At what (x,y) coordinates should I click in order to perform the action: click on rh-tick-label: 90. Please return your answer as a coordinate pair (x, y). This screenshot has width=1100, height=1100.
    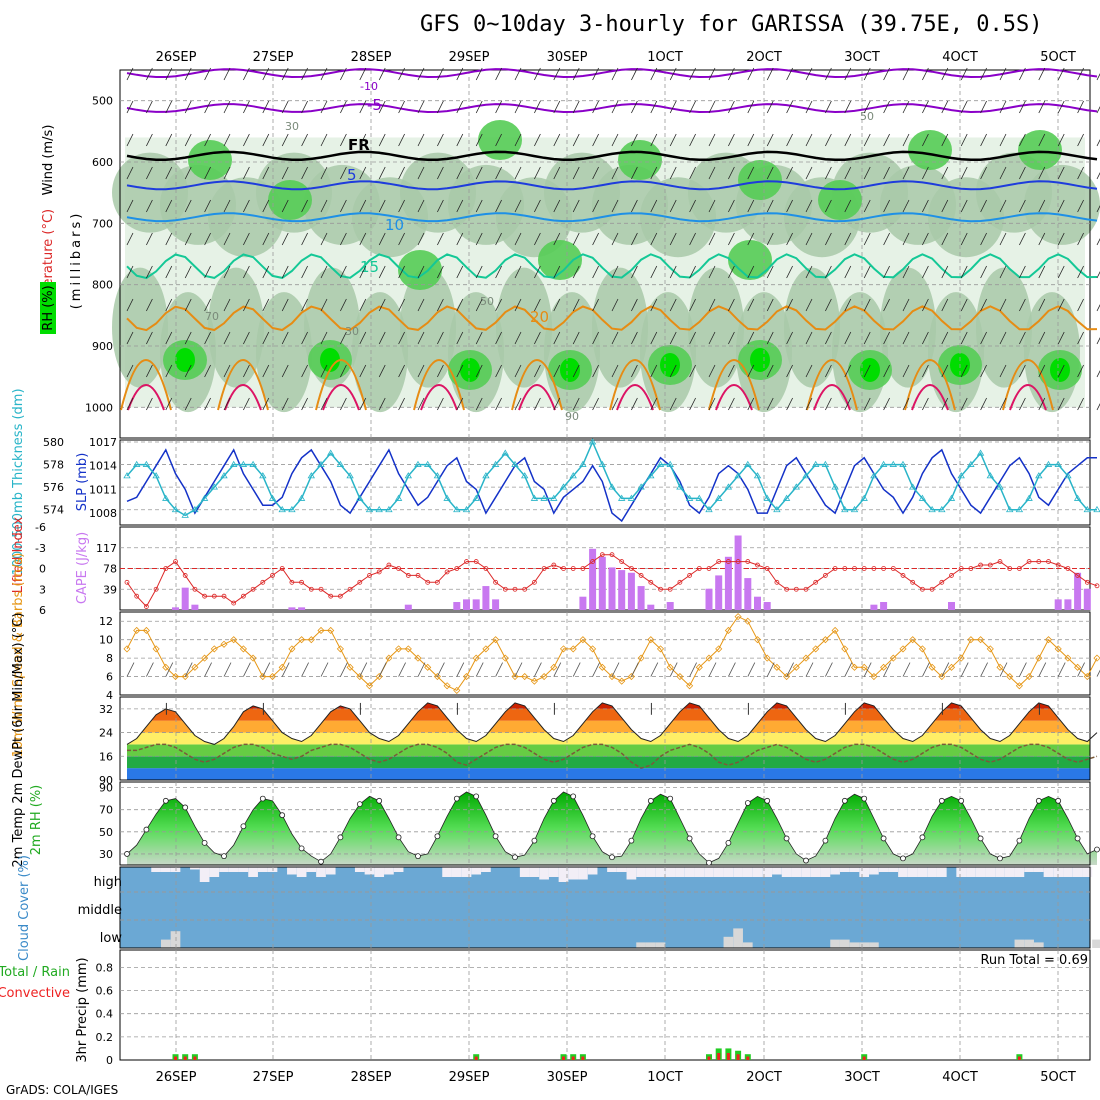
    Looking at the image, I should click on (106, 788).